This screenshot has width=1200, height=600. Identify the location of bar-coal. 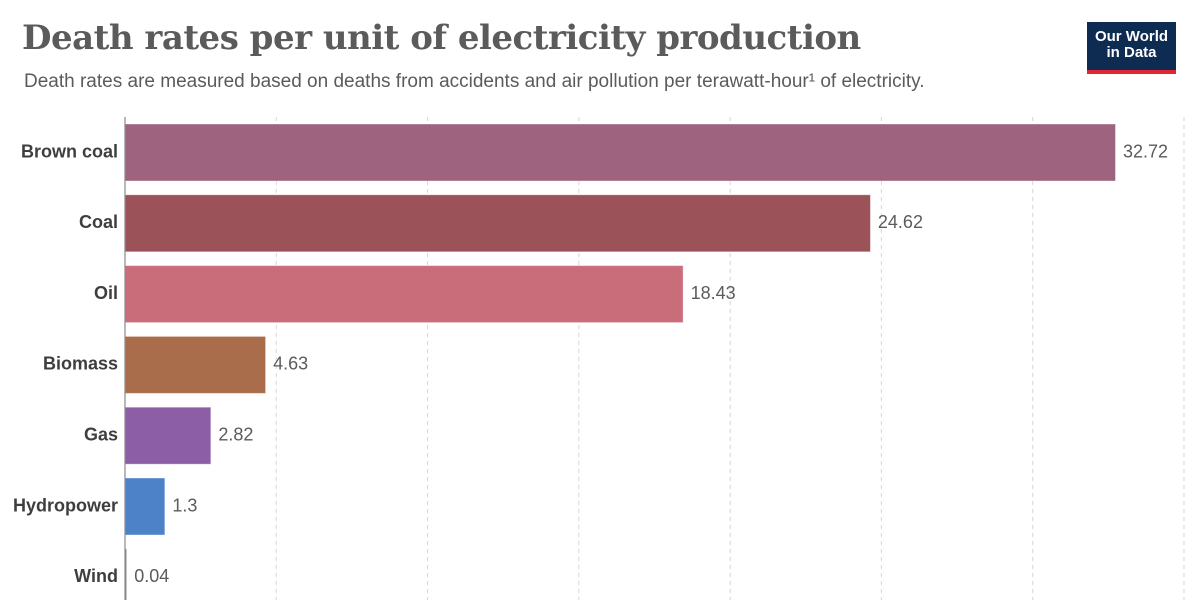
(497, 223).